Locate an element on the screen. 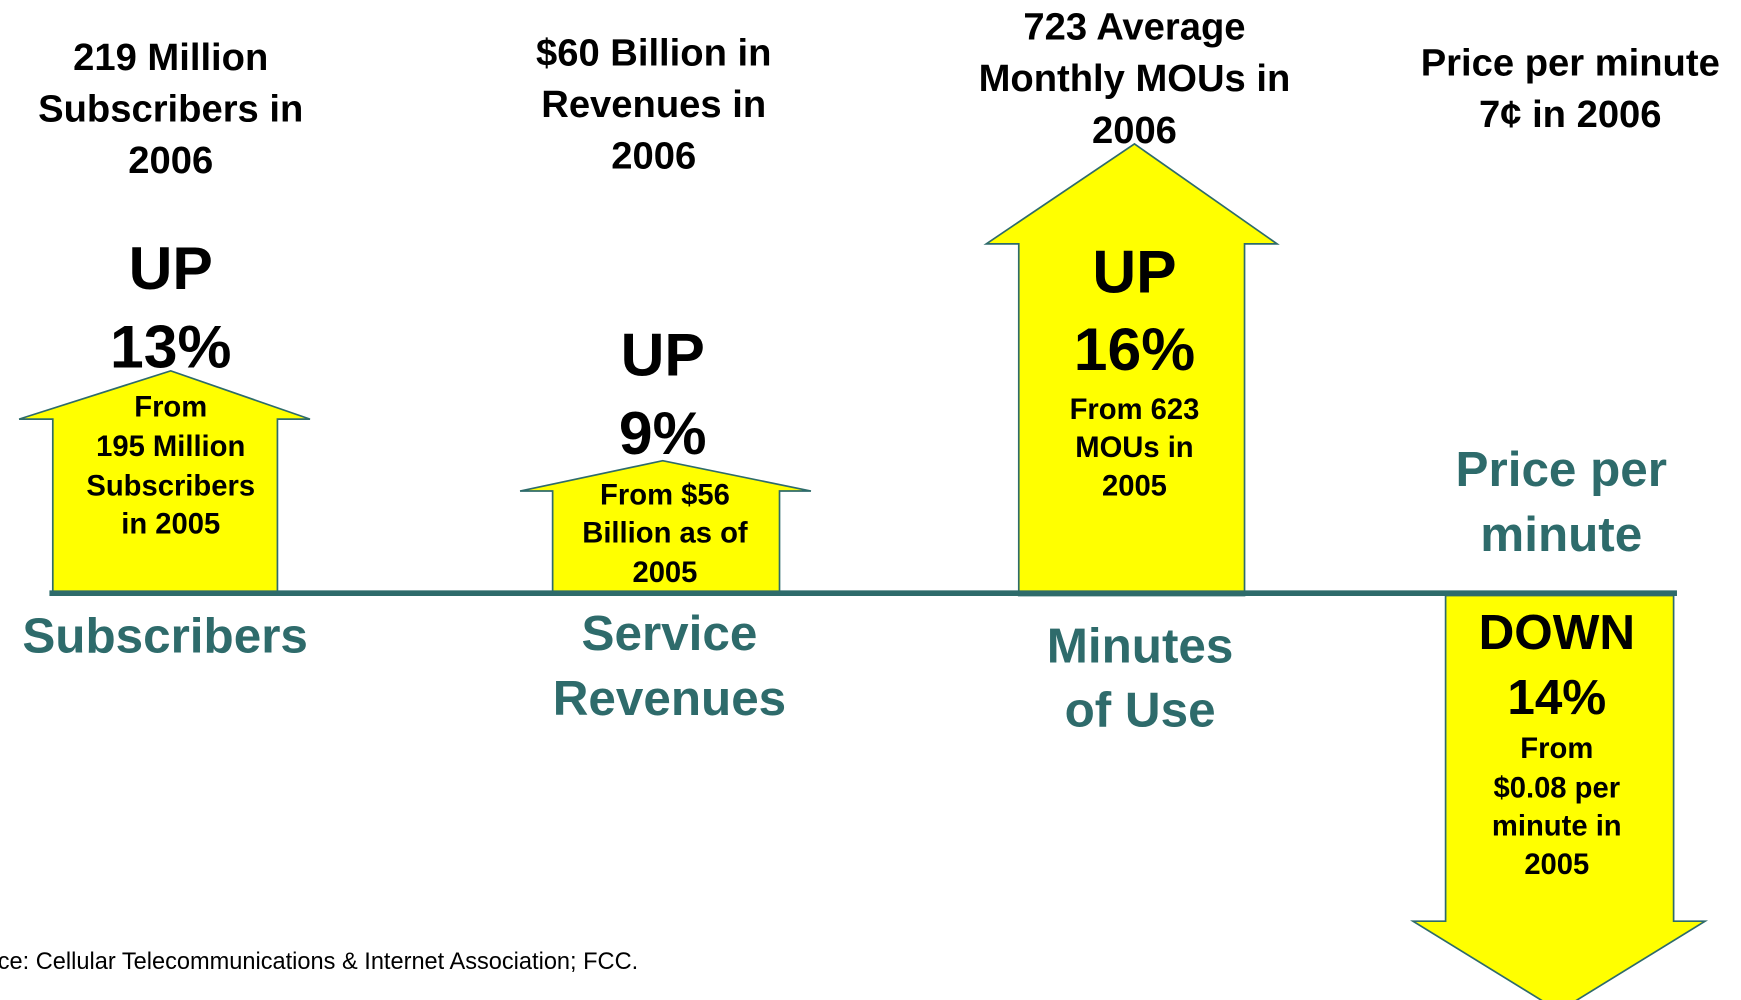 This screenshot has width=1741, height=1000. from-note: 195 Million is located at coordinates (170, 447).